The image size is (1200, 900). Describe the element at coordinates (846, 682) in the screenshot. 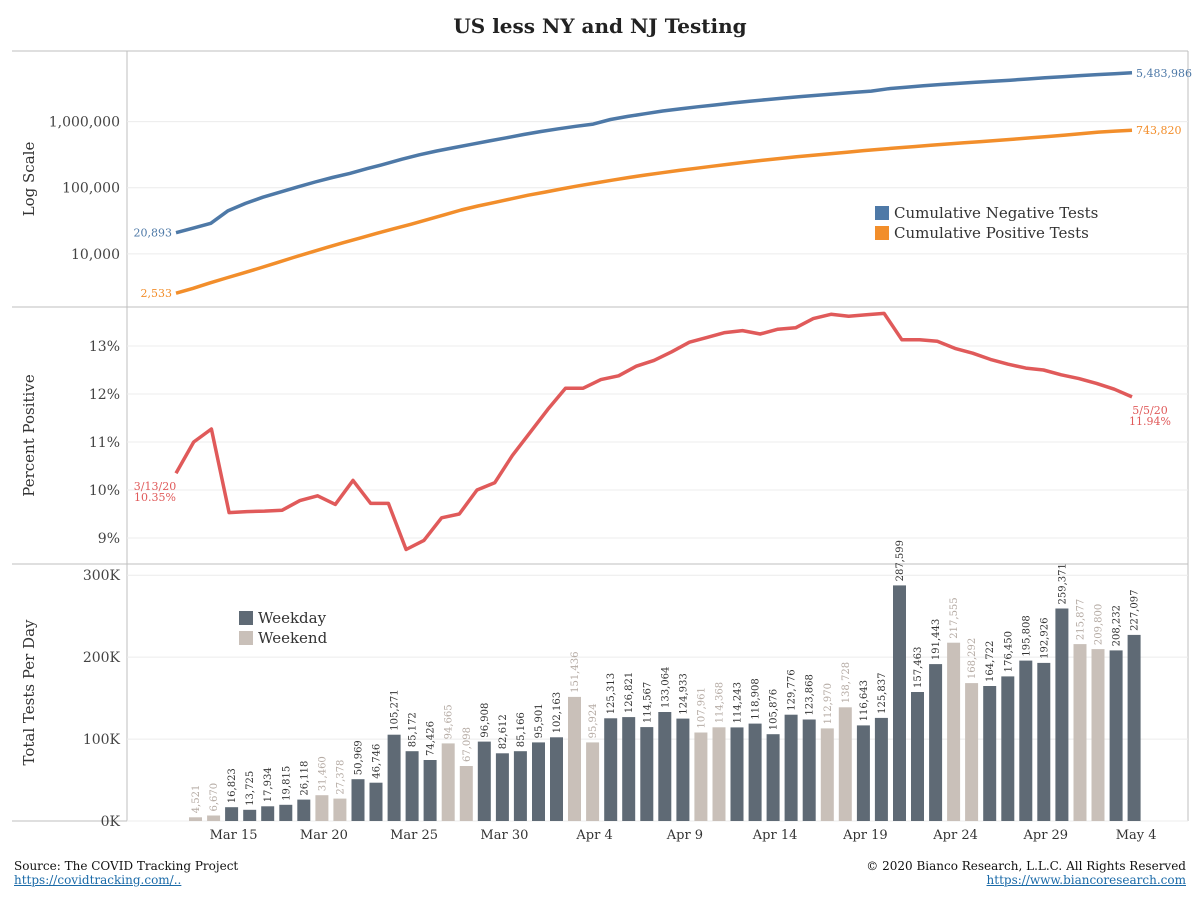

I see `bar-value-label: 138,728` at that location.